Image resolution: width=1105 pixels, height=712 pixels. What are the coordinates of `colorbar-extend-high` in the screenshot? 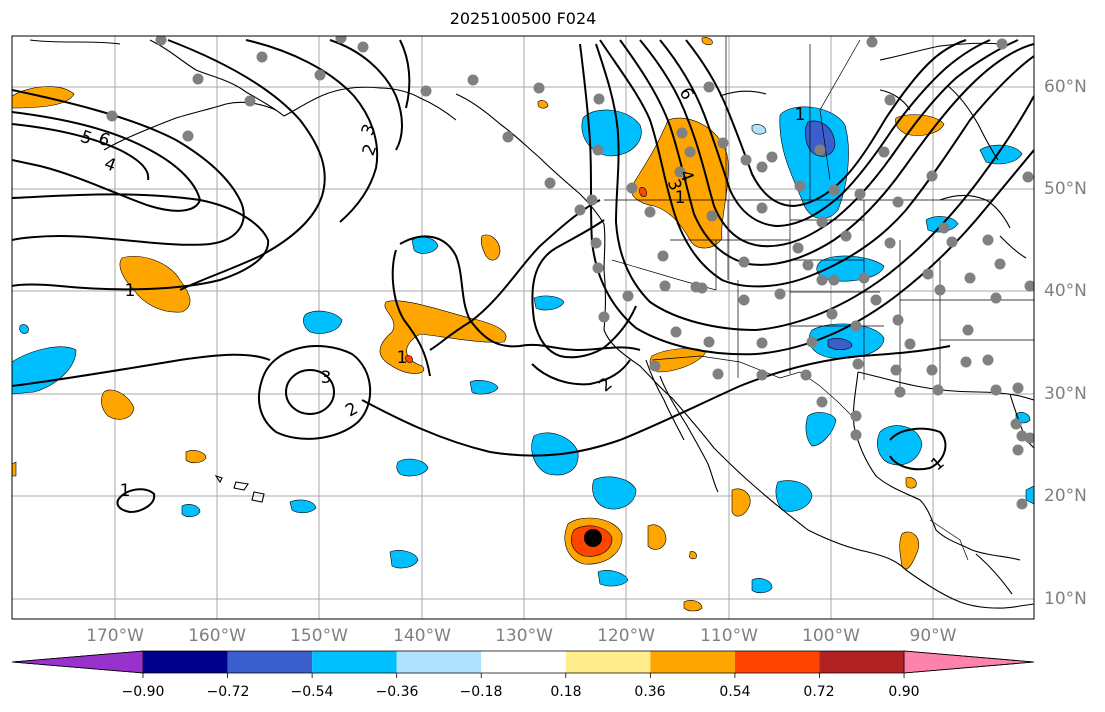 It's located at (969, 662).